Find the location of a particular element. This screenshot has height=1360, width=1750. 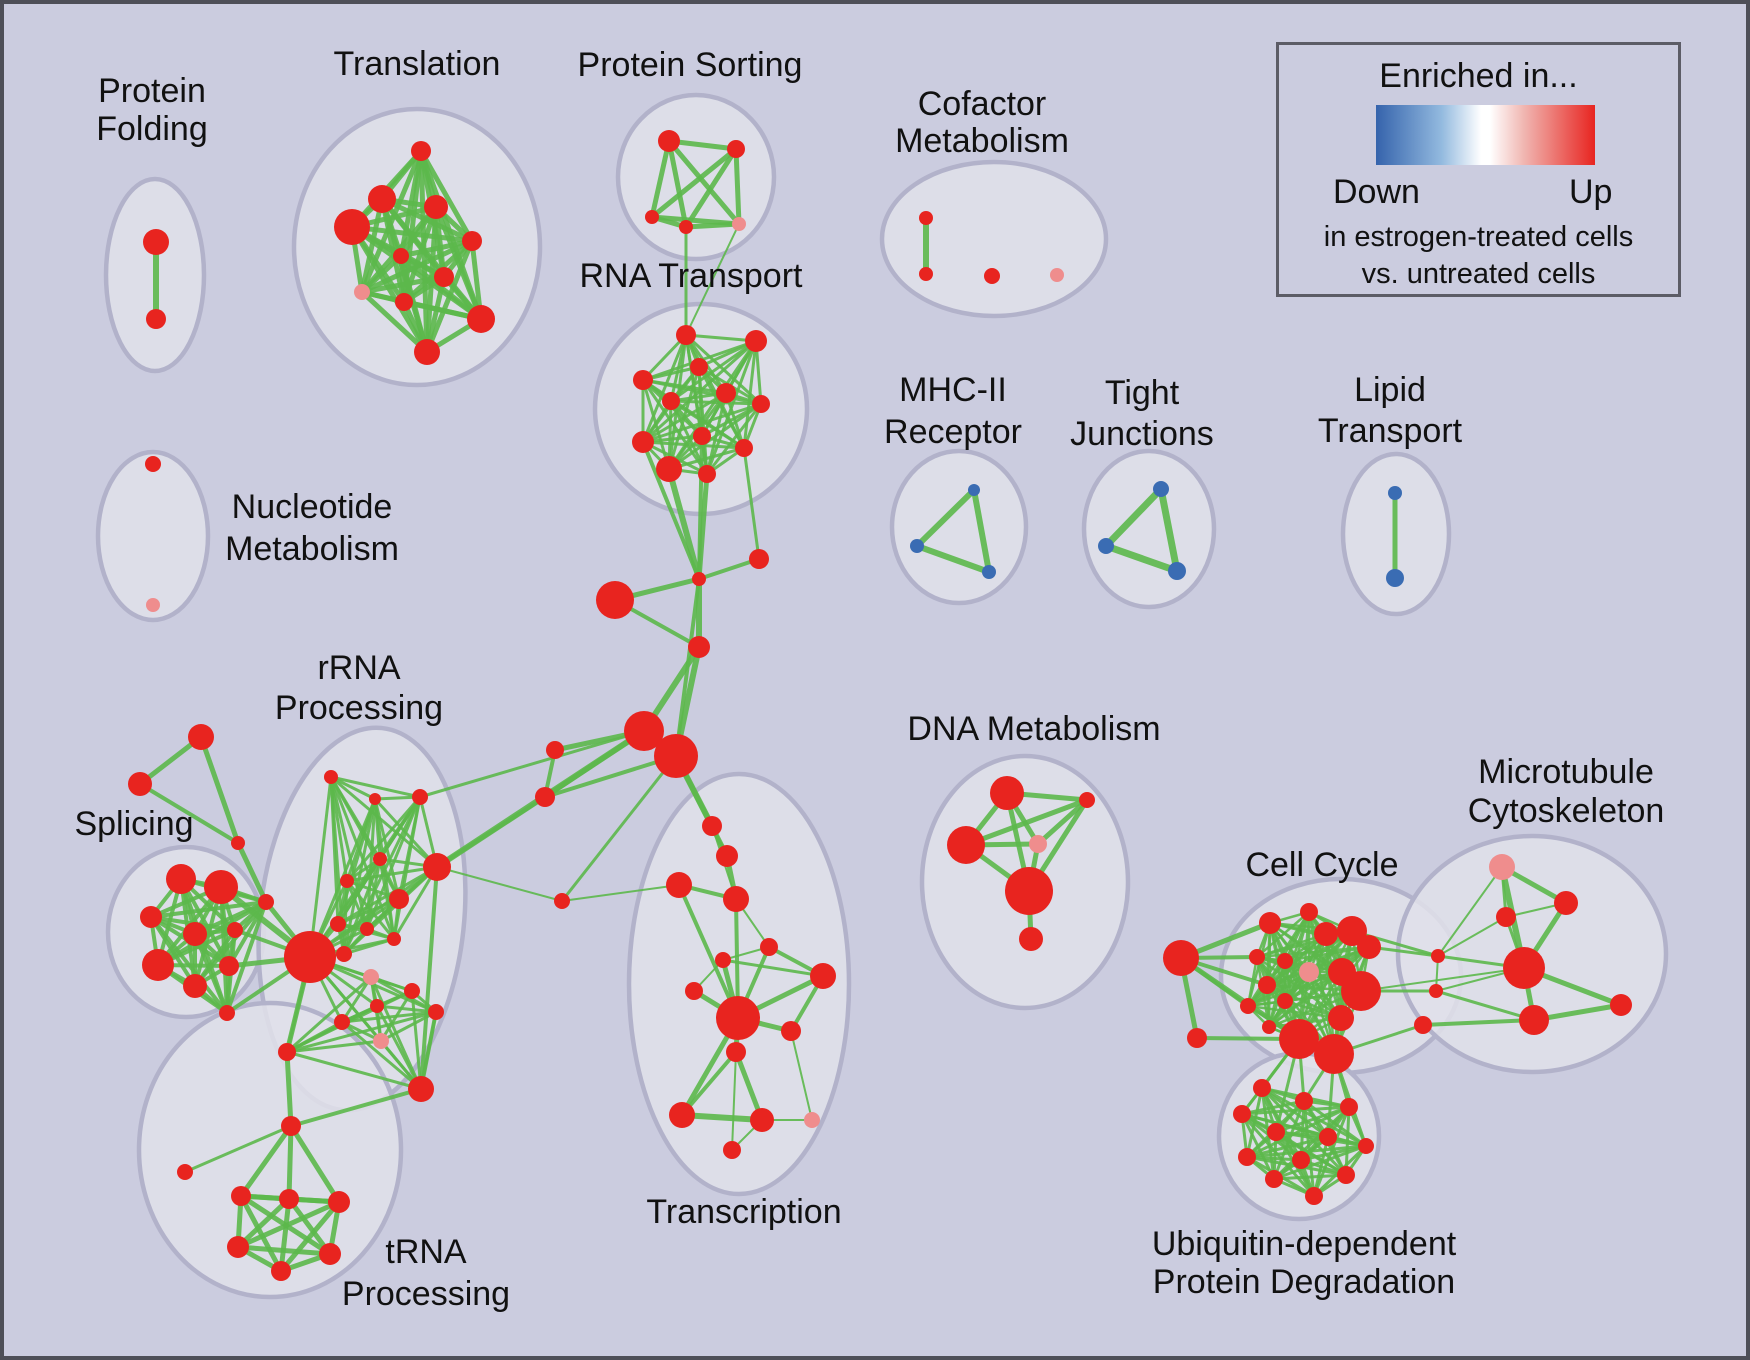

node-rt10 is located at coordinates (744, 448).